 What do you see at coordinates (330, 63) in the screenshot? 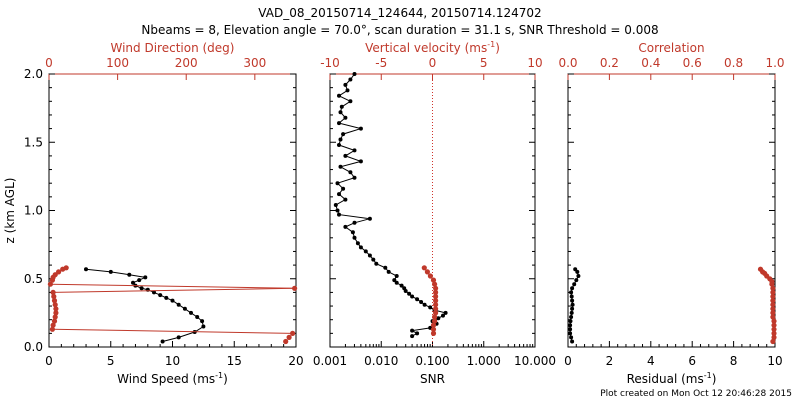
I see `top-tick-label-vertical: -10` at bounding box center [330, 63].